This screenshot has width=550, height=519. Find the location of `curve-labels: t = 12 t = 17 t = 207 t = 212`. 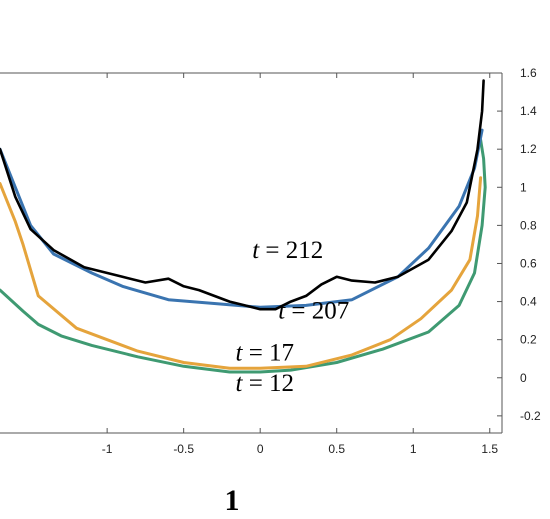

curve-labels: t = 12 t = 17 t = 207 t = 212 is located at coordinates (292, 317).